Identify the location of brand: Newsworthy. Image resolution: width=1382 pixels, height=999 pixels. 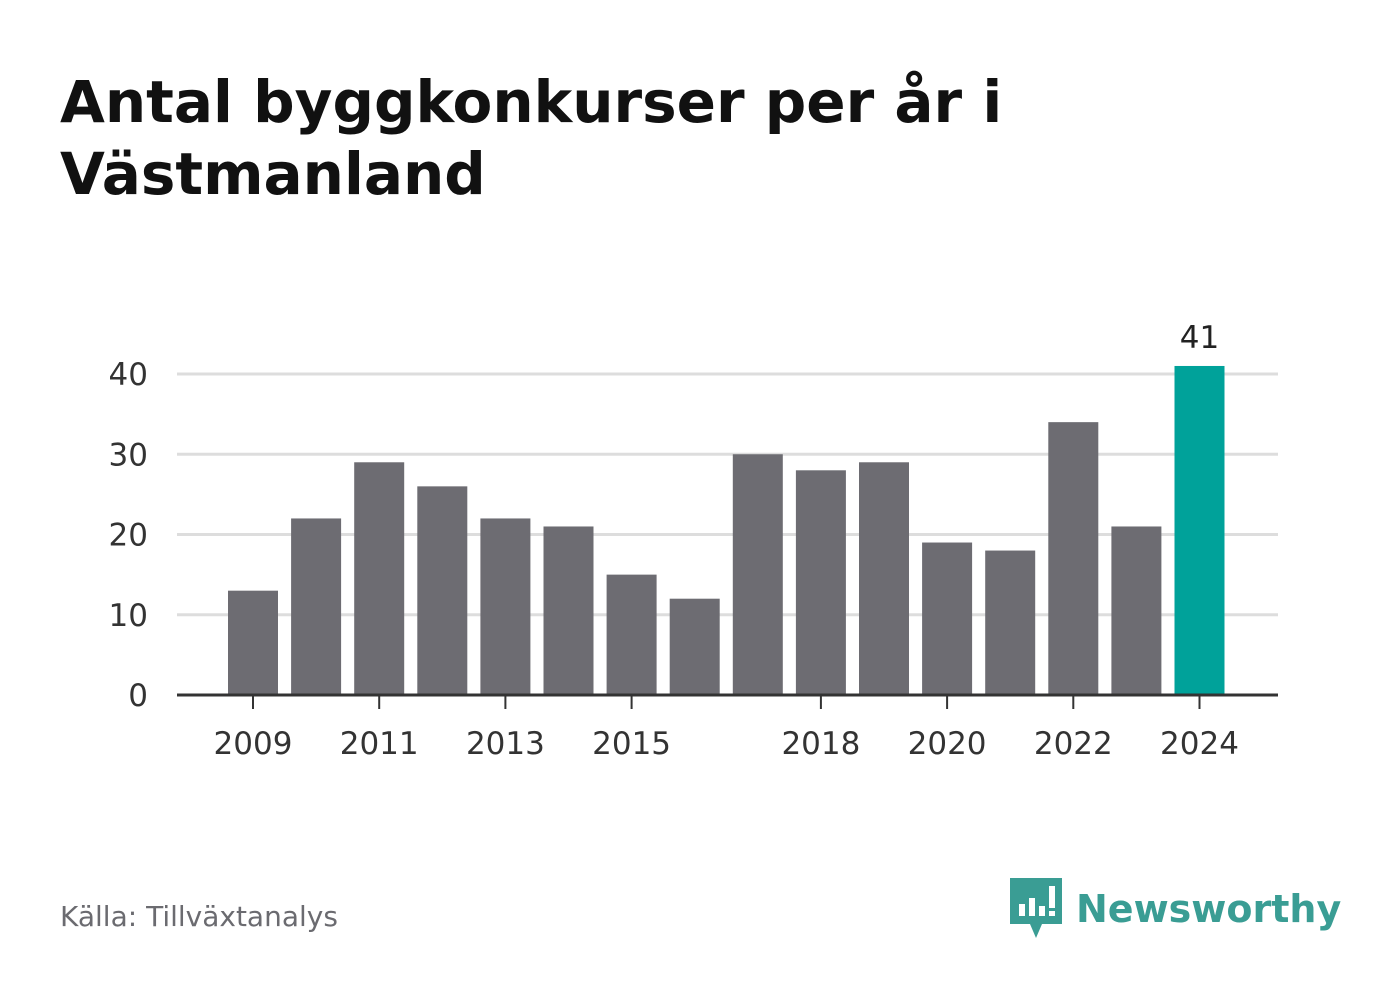
(1175, 909).